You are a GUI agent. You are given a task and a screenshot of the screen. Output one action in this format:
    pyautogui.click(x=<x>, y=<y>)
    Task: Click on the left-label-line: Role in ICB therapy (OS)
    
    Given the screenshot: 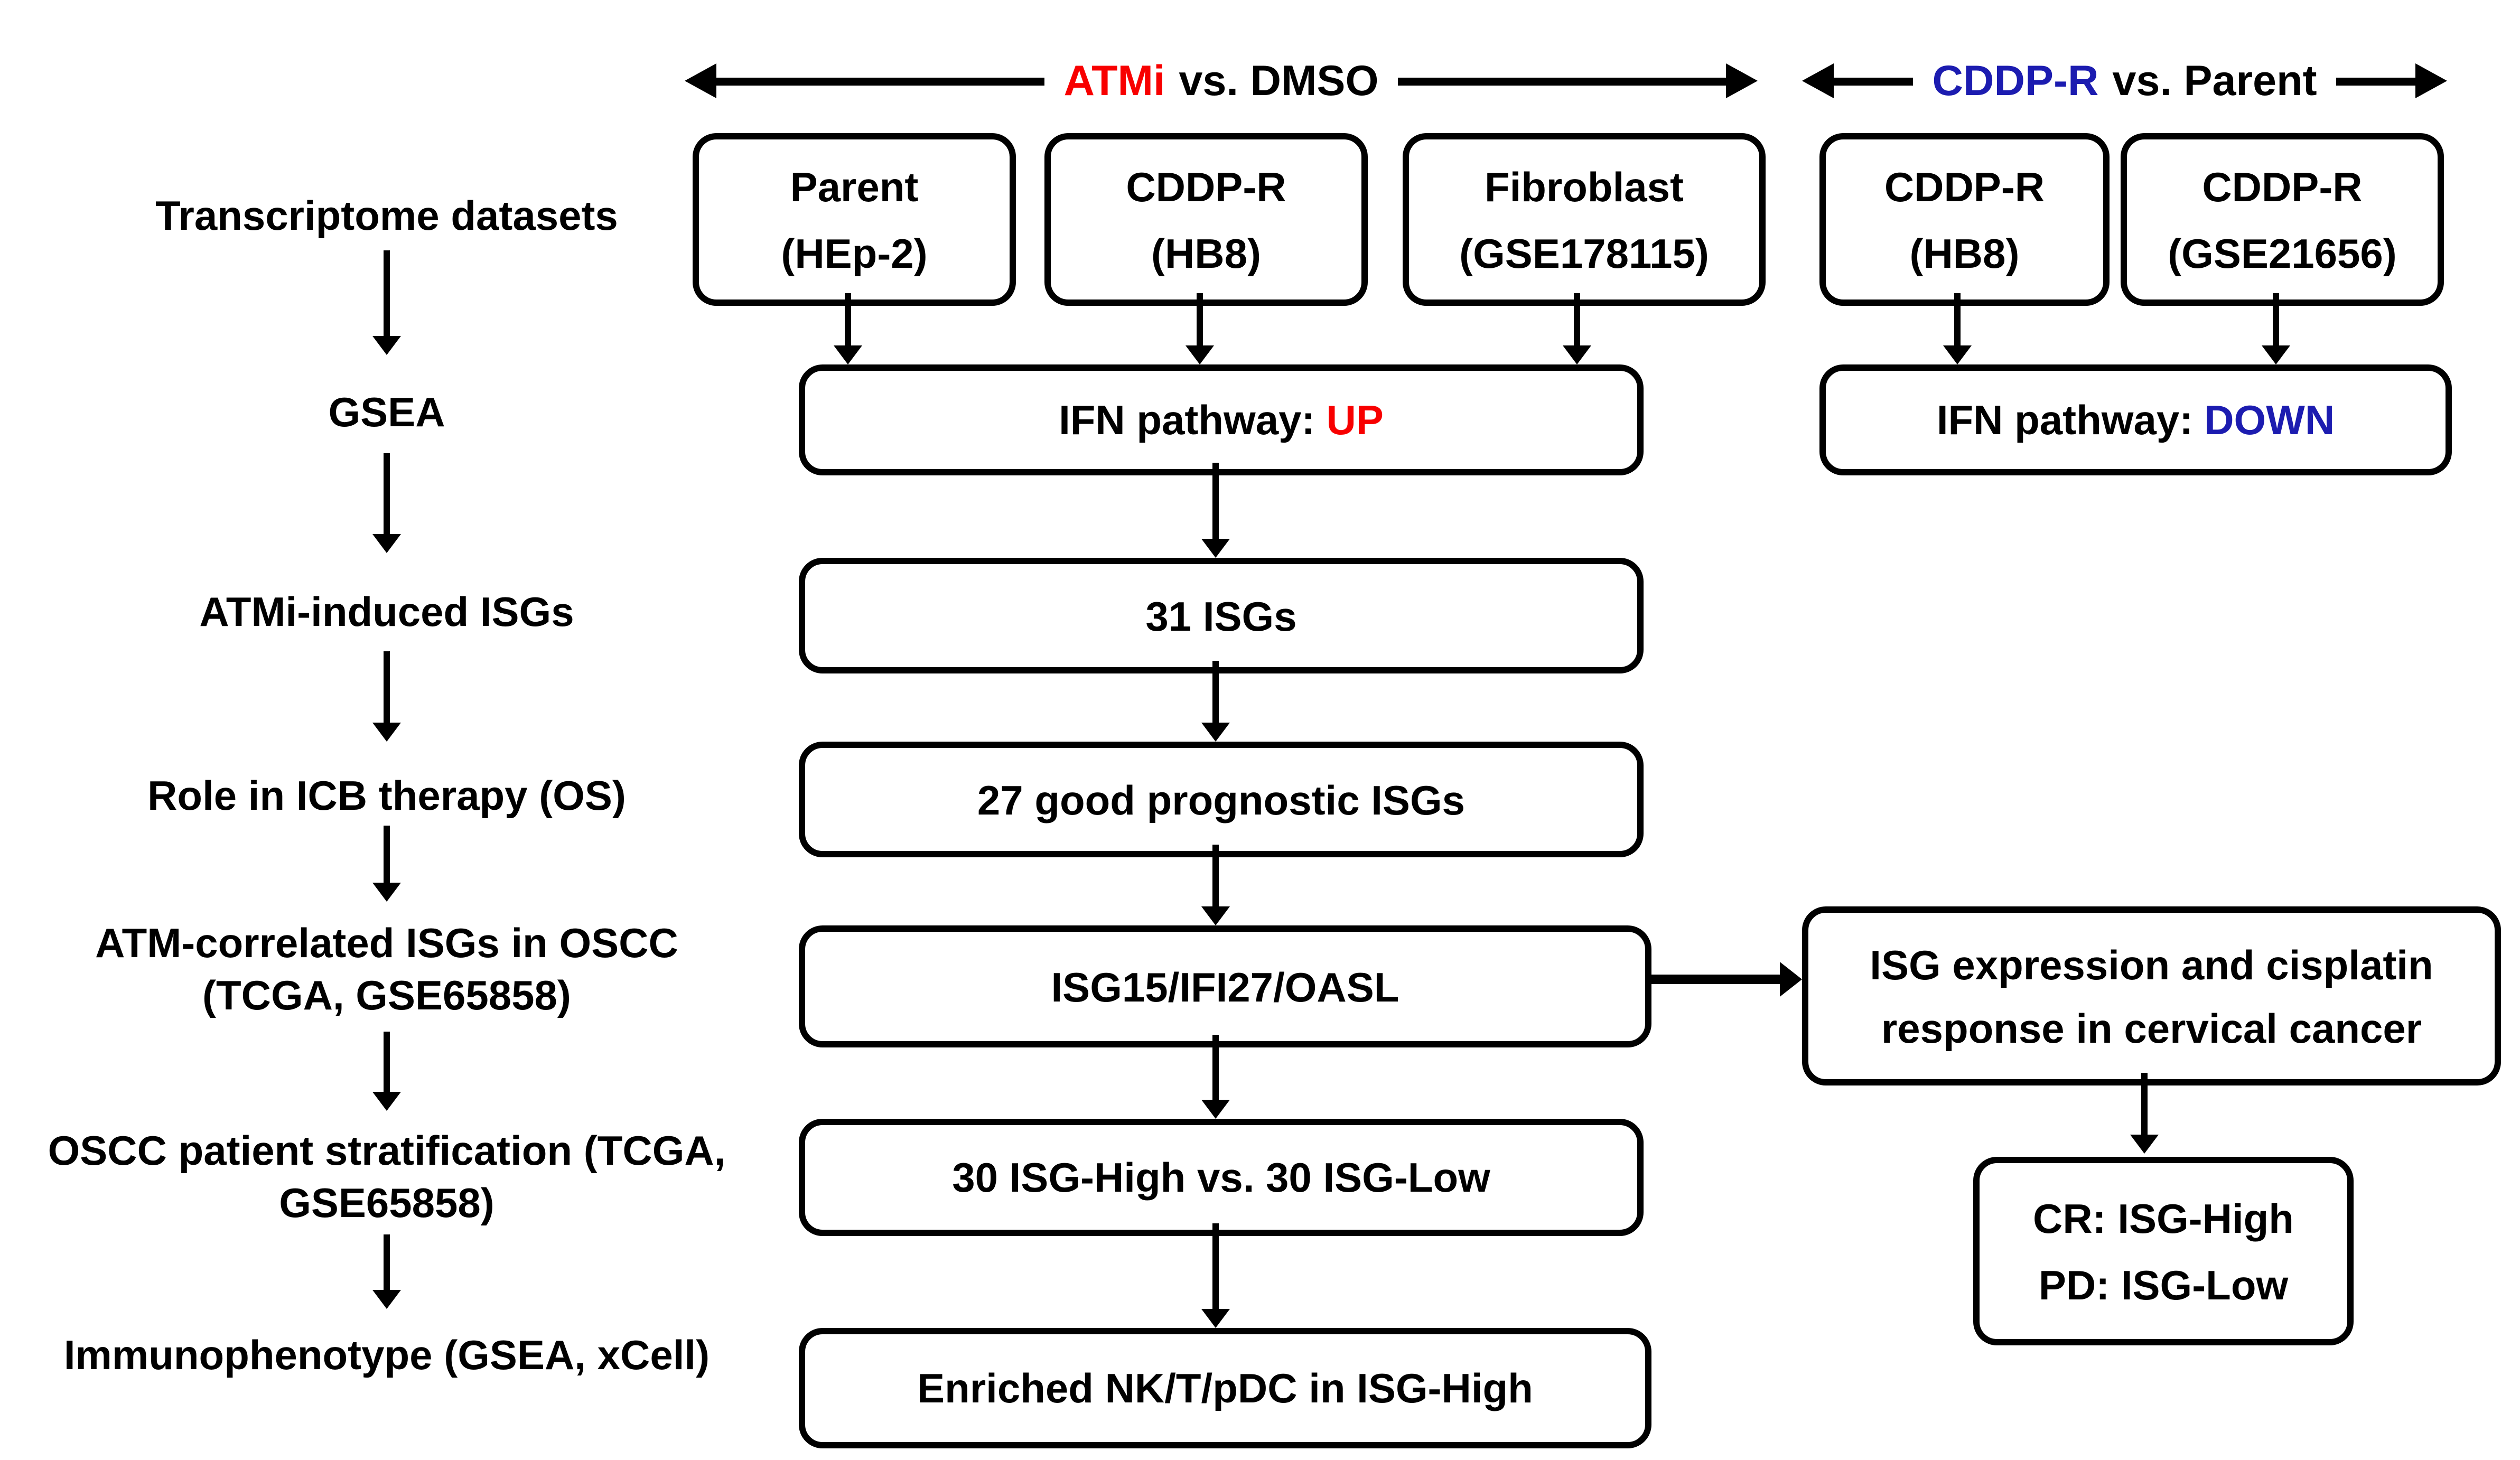 What is the action you would take?
    pyautogui.click(x=386, y=795)
    